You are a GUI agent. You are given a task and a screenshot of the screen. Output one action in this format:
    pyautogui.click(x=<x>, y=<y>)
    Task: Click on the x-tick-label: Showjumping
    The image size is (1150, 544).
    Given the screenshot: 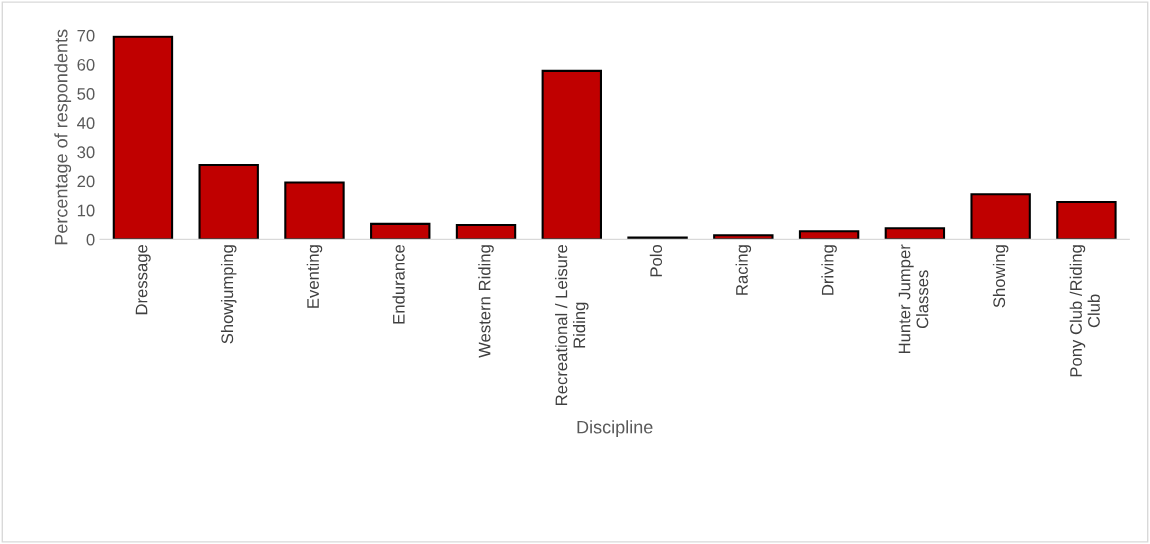 What is the action you would take?
    pyautogui.click(x=228, y=294)
    